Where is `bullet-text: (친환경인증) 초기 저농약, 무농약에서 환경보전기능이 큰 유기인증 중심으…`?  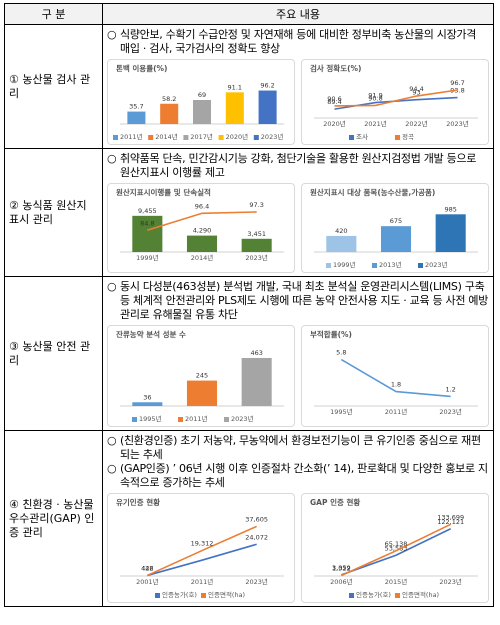
bullet-text: (친환경인증) 초기 저농약, 무농약에서 환경보전기능이 큰 유기인증 중심으… is located at coordinates (298, 448).